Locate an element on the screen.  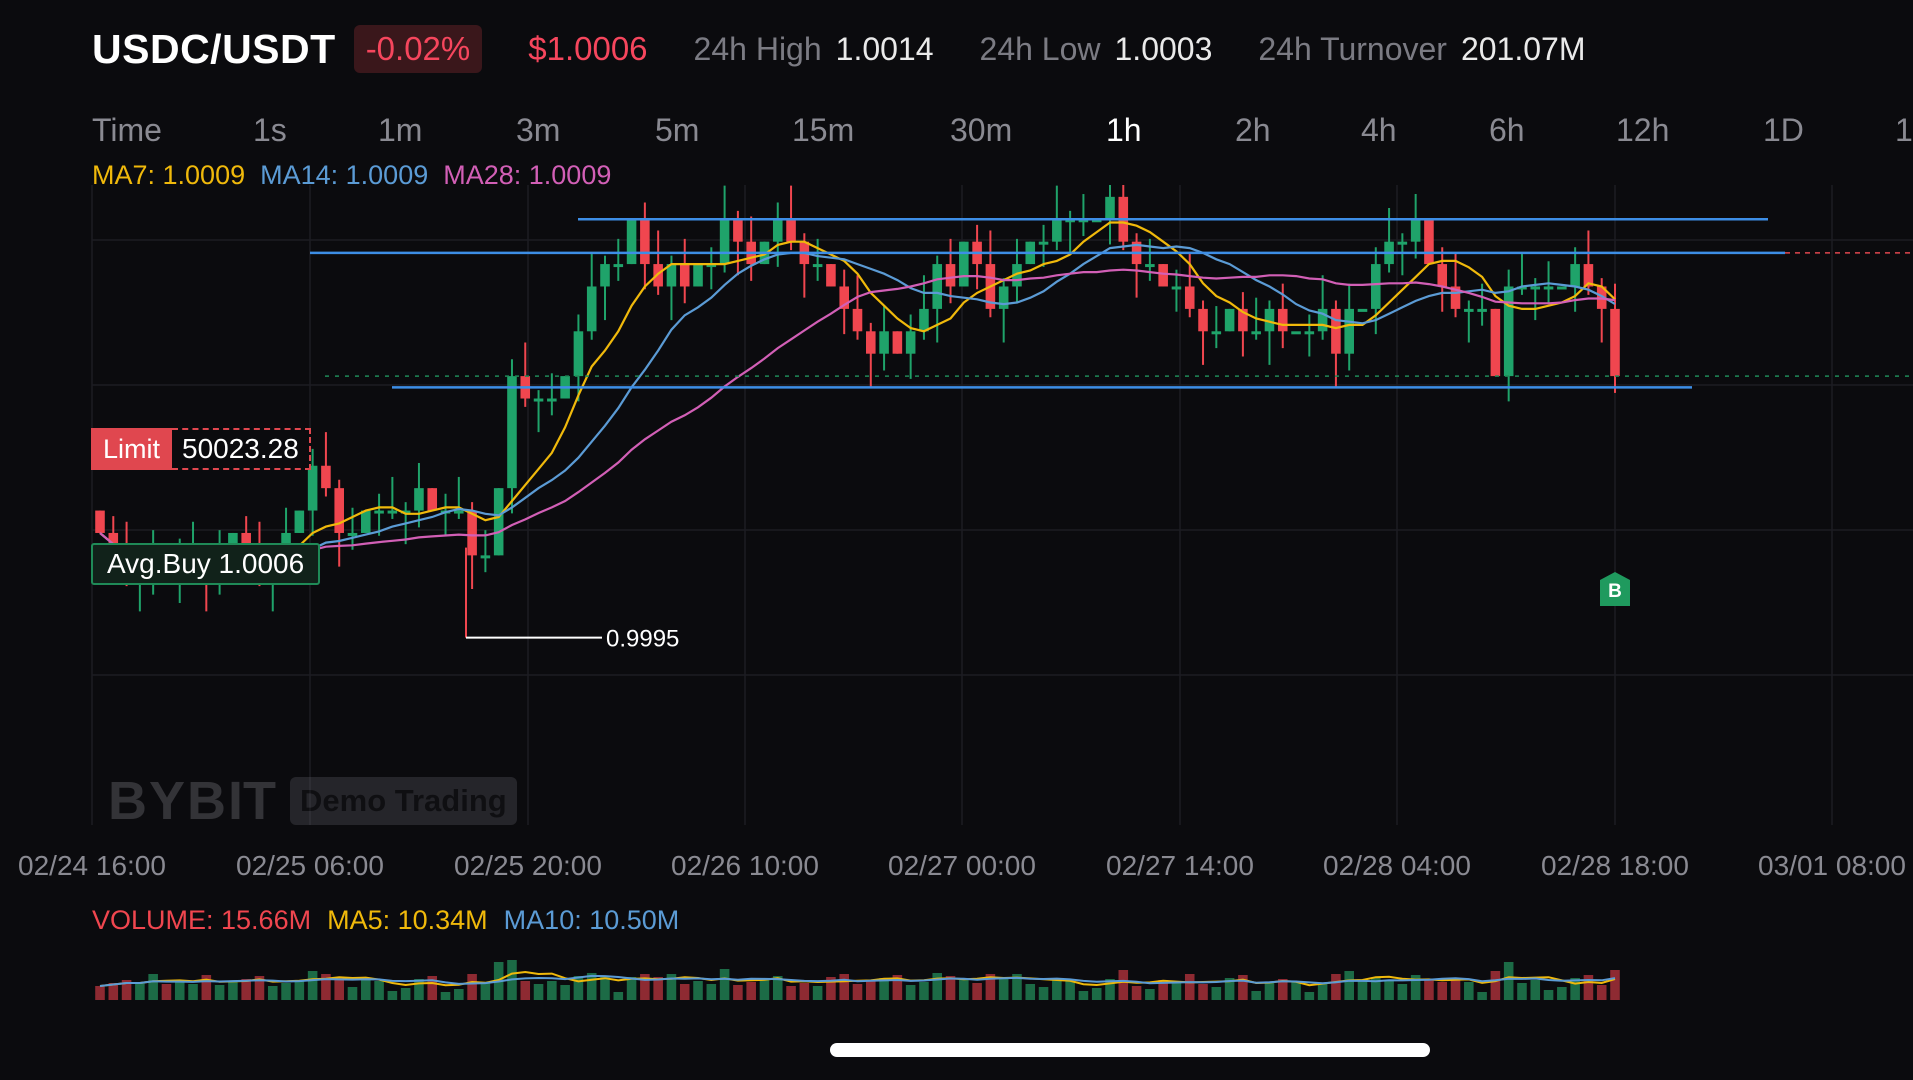
ma7-label: MA7: 1.0009 is located at coordinates (169, 175).